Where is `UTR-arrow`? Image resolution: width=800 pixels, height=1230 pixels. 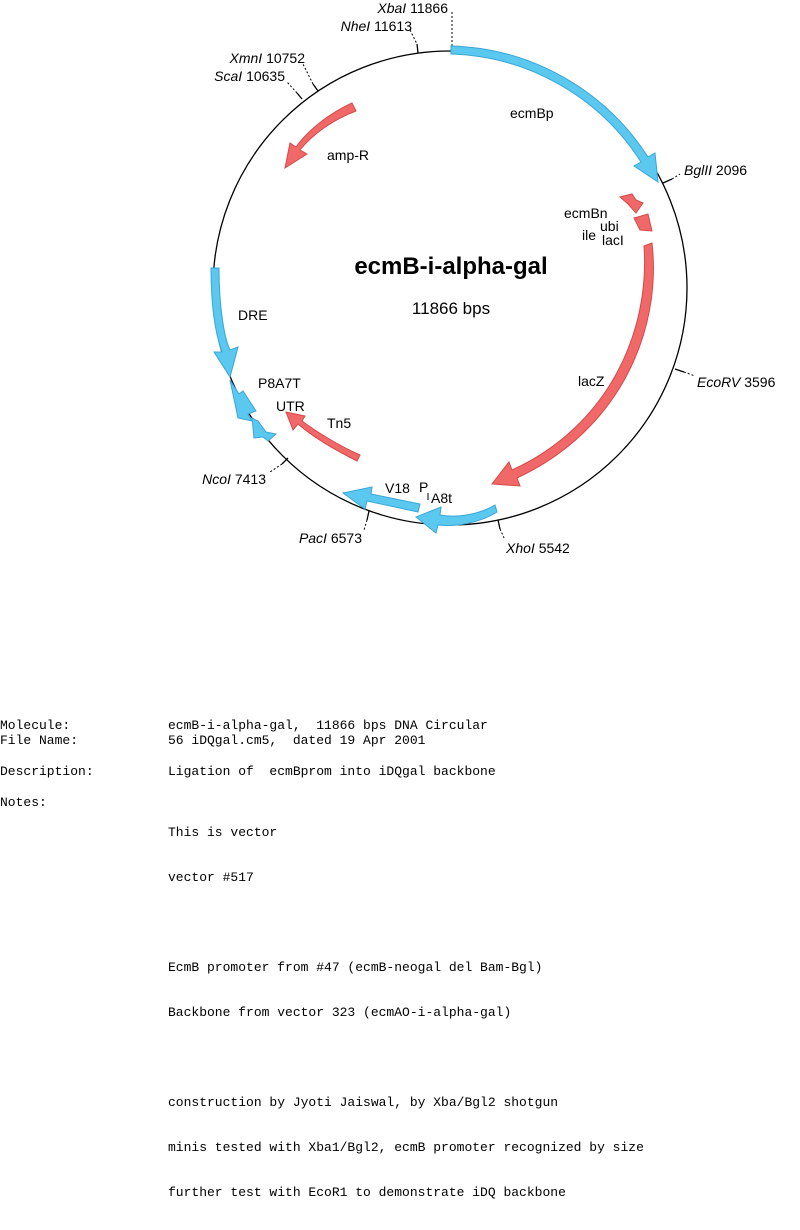
UTR-arrow is located at coordinates (264, 429).